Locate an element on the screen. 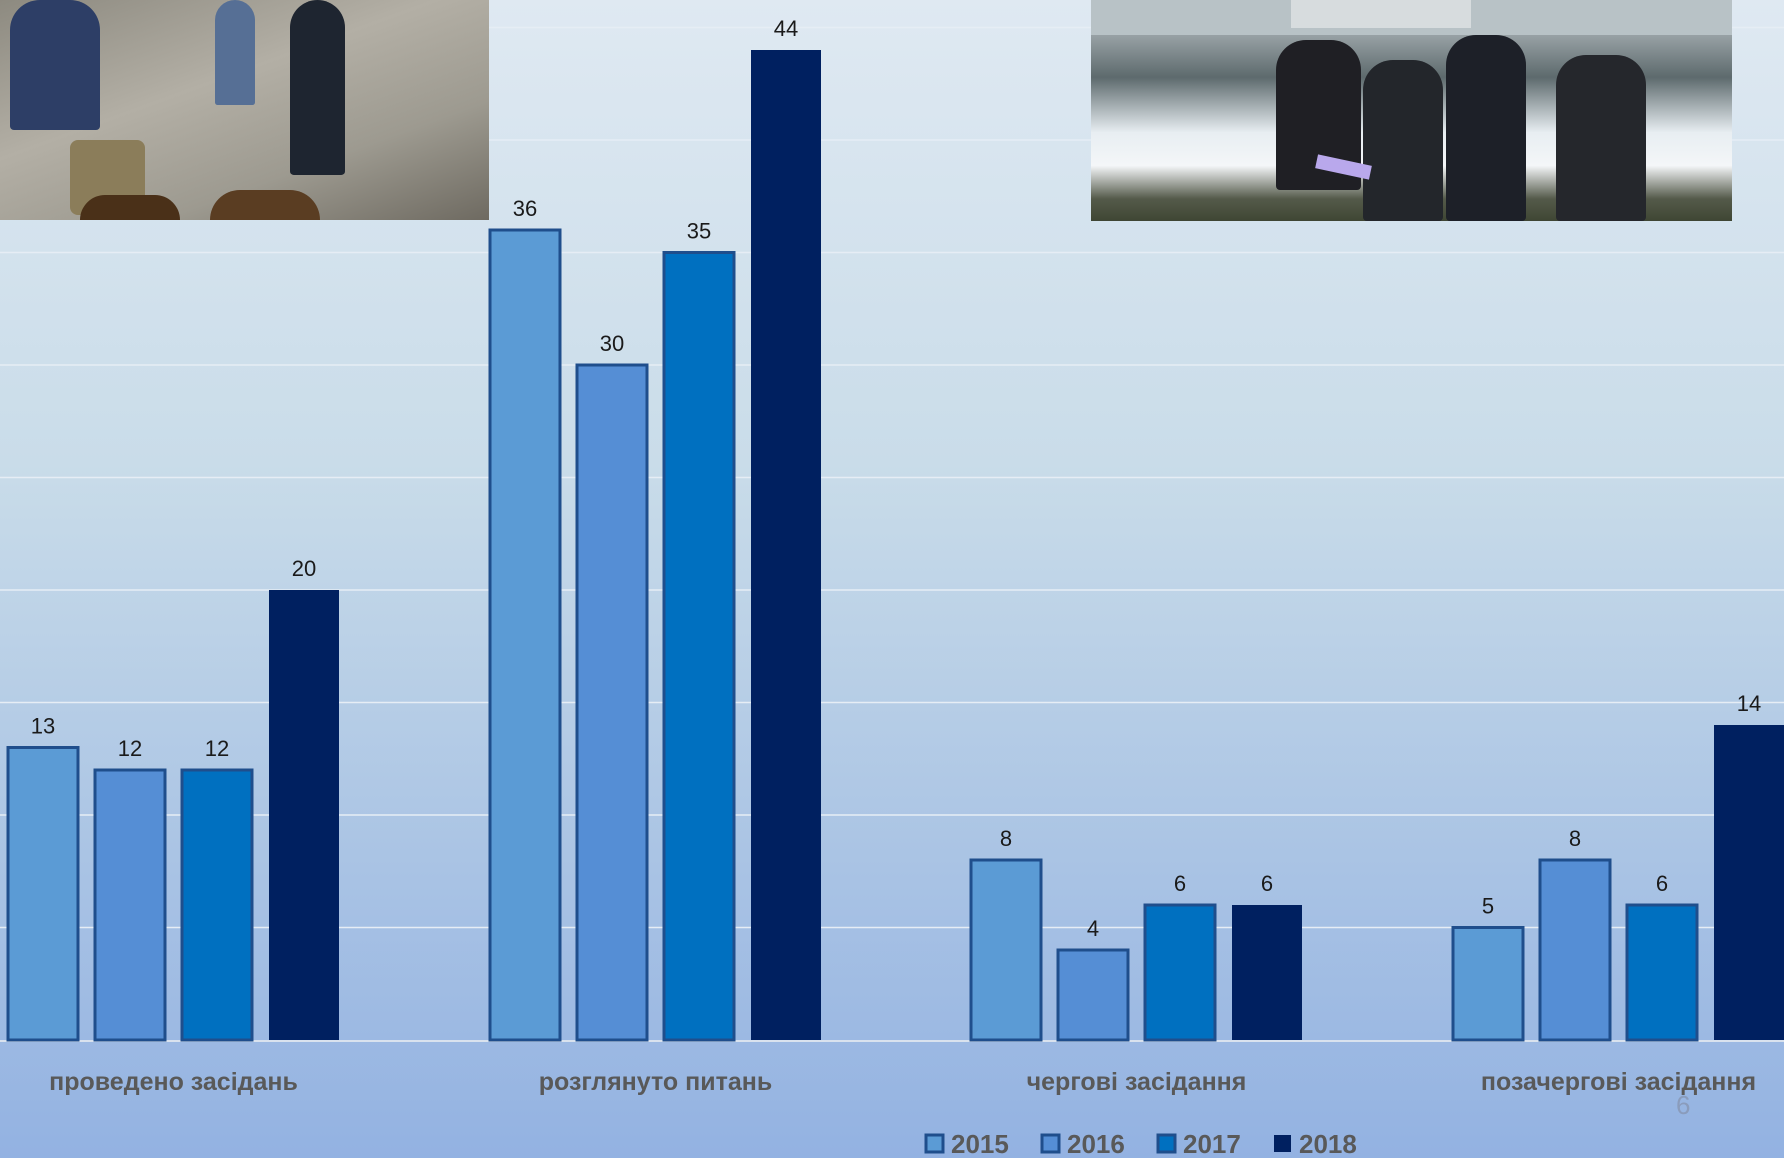  legend-swatch-2018 is located at coordinates (1282, 1143).